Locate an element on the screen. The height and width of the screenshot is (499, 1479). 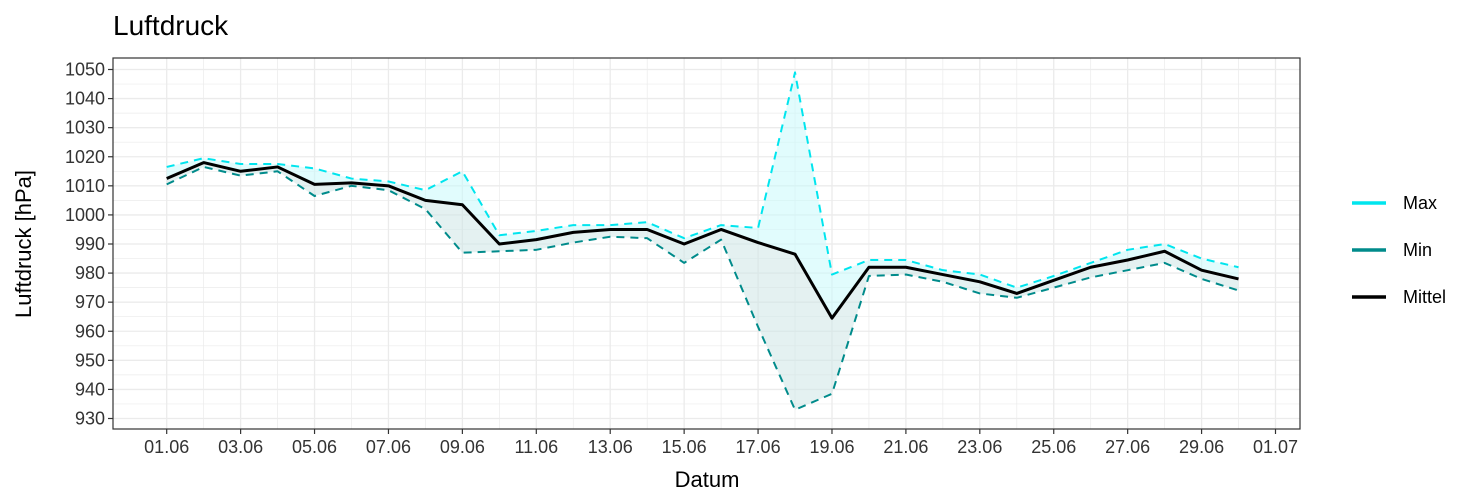
x-tick-label: 19.06 is located at coordinates (831, 447).